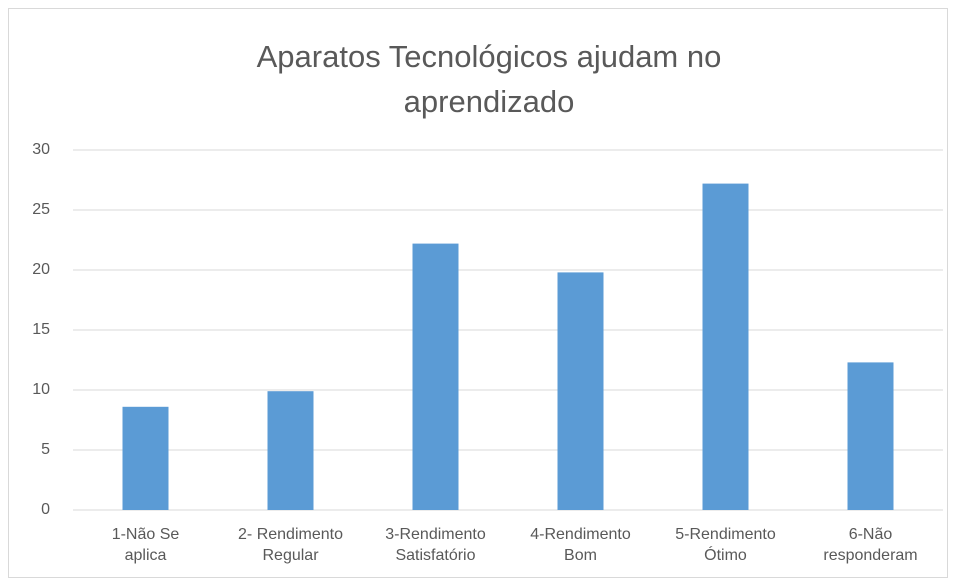  Describe the element at coordinates (435, 545) in the screenshot. I see `x-tick-label: 3-Rendimento Satisfatório` at that location.